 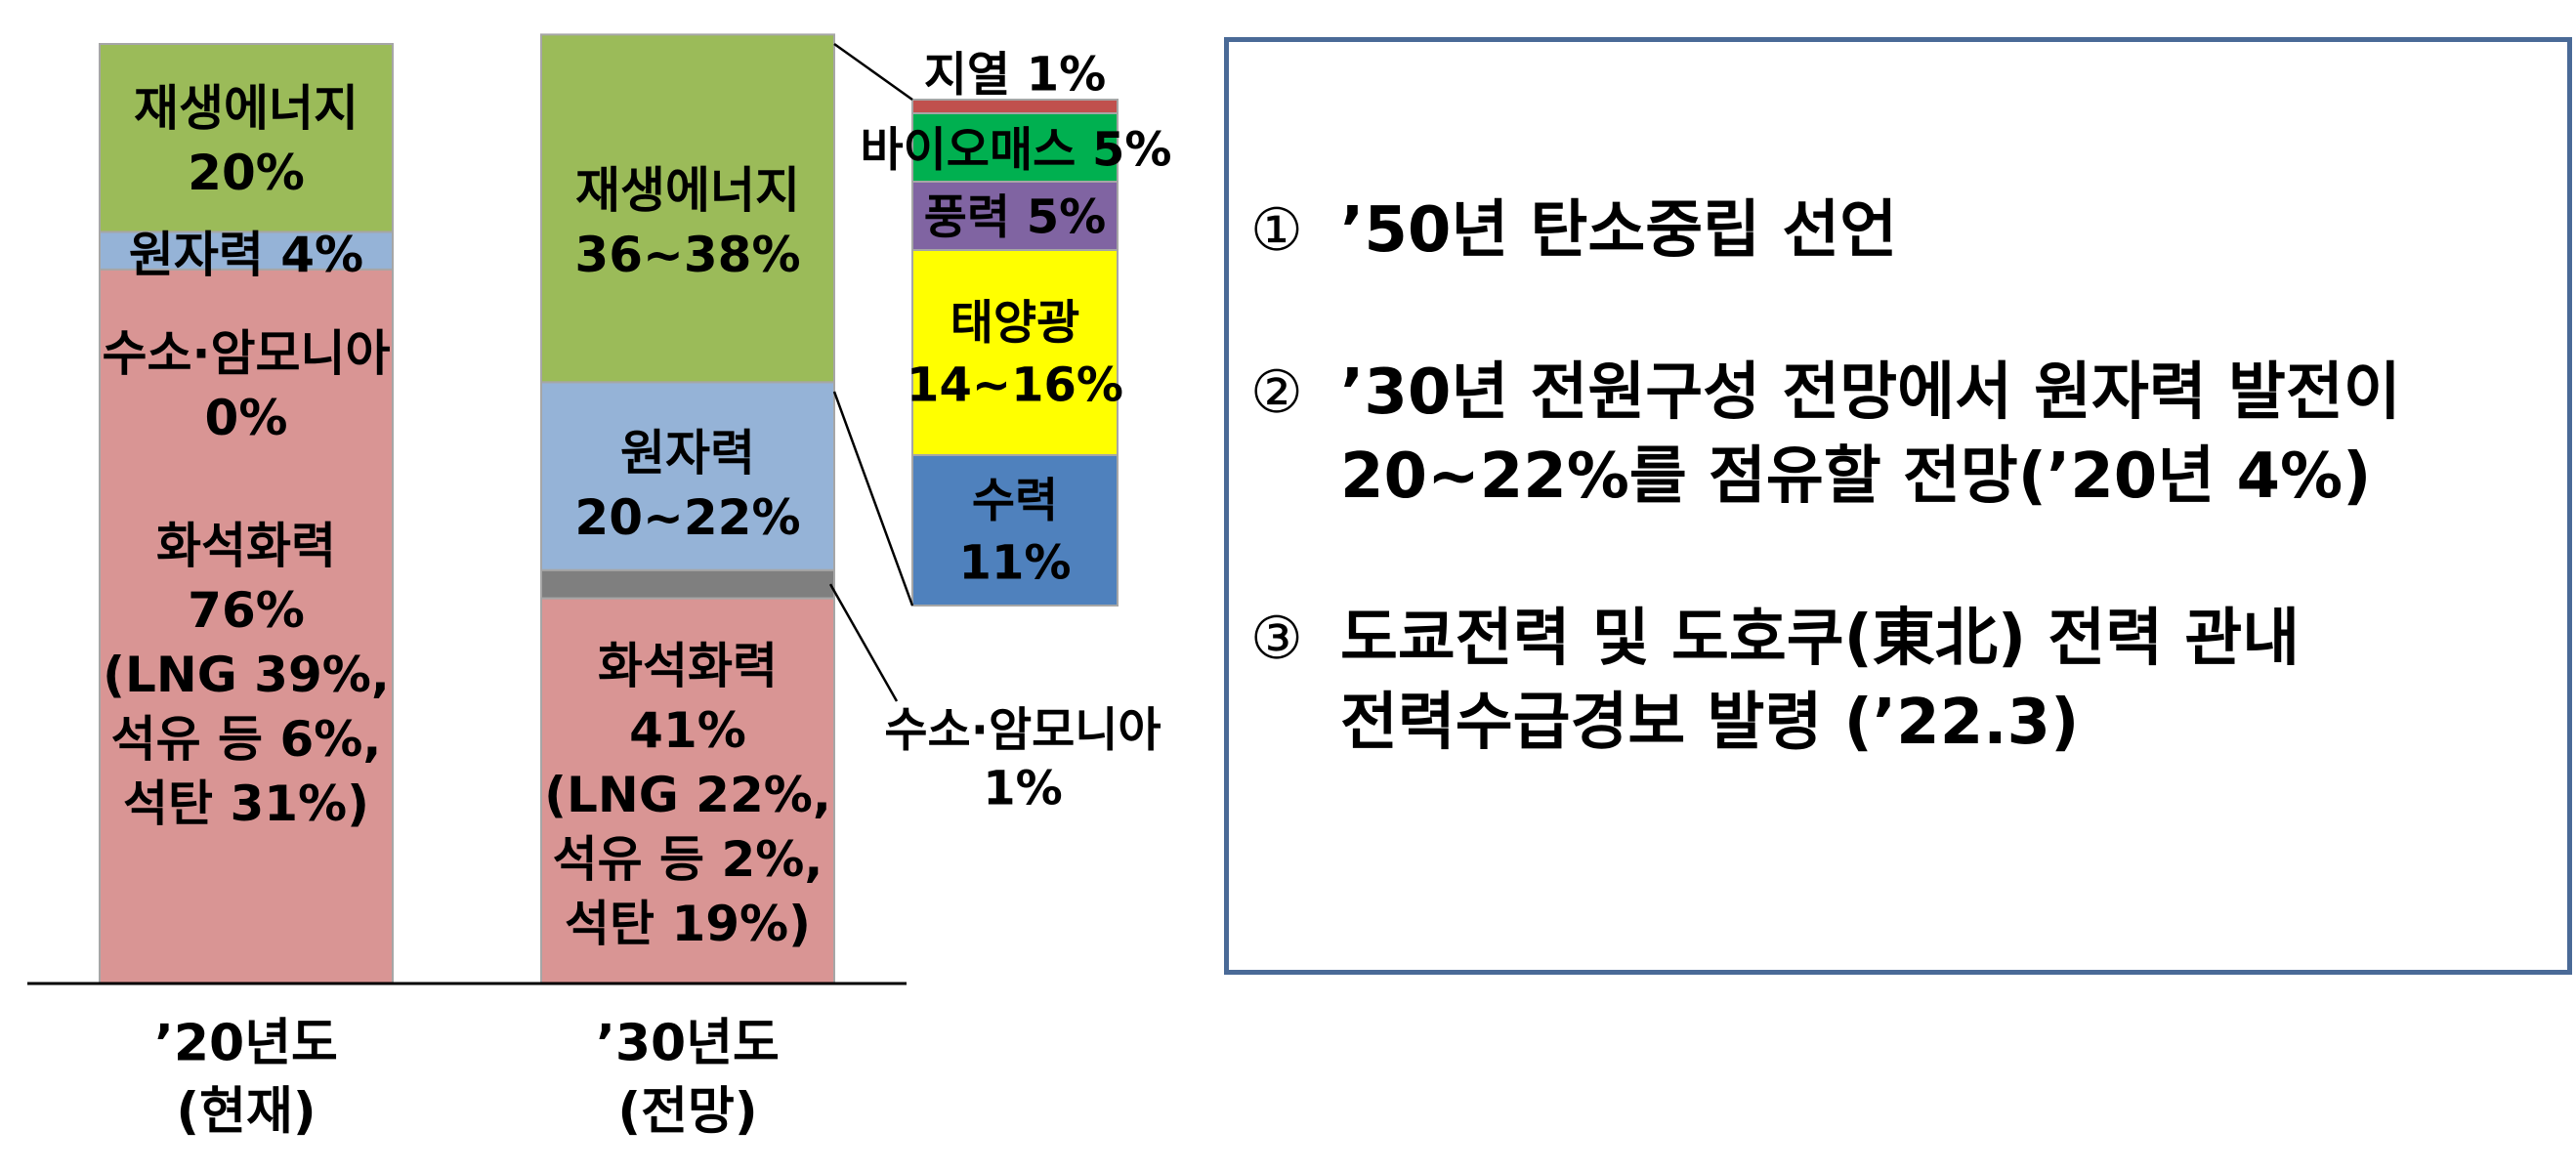 I want to click on breakdown-segment-바이오매스, so click(x=1015, y=147).